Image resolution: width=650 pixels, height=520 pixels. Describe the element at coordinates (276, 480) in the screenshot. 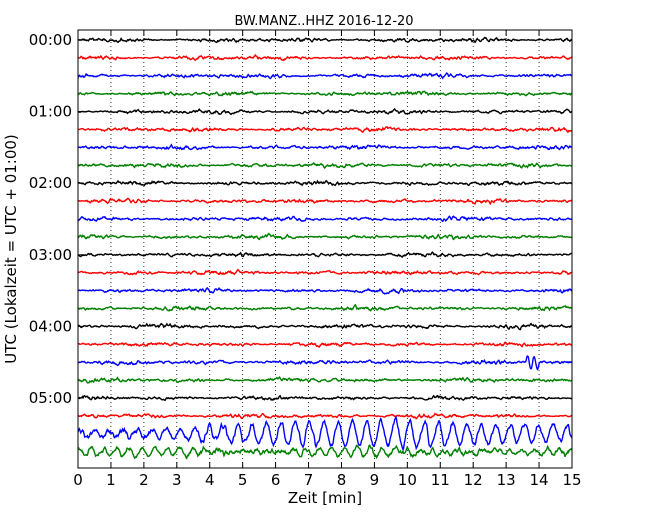

I see `x-tick-label: 6` at that location.